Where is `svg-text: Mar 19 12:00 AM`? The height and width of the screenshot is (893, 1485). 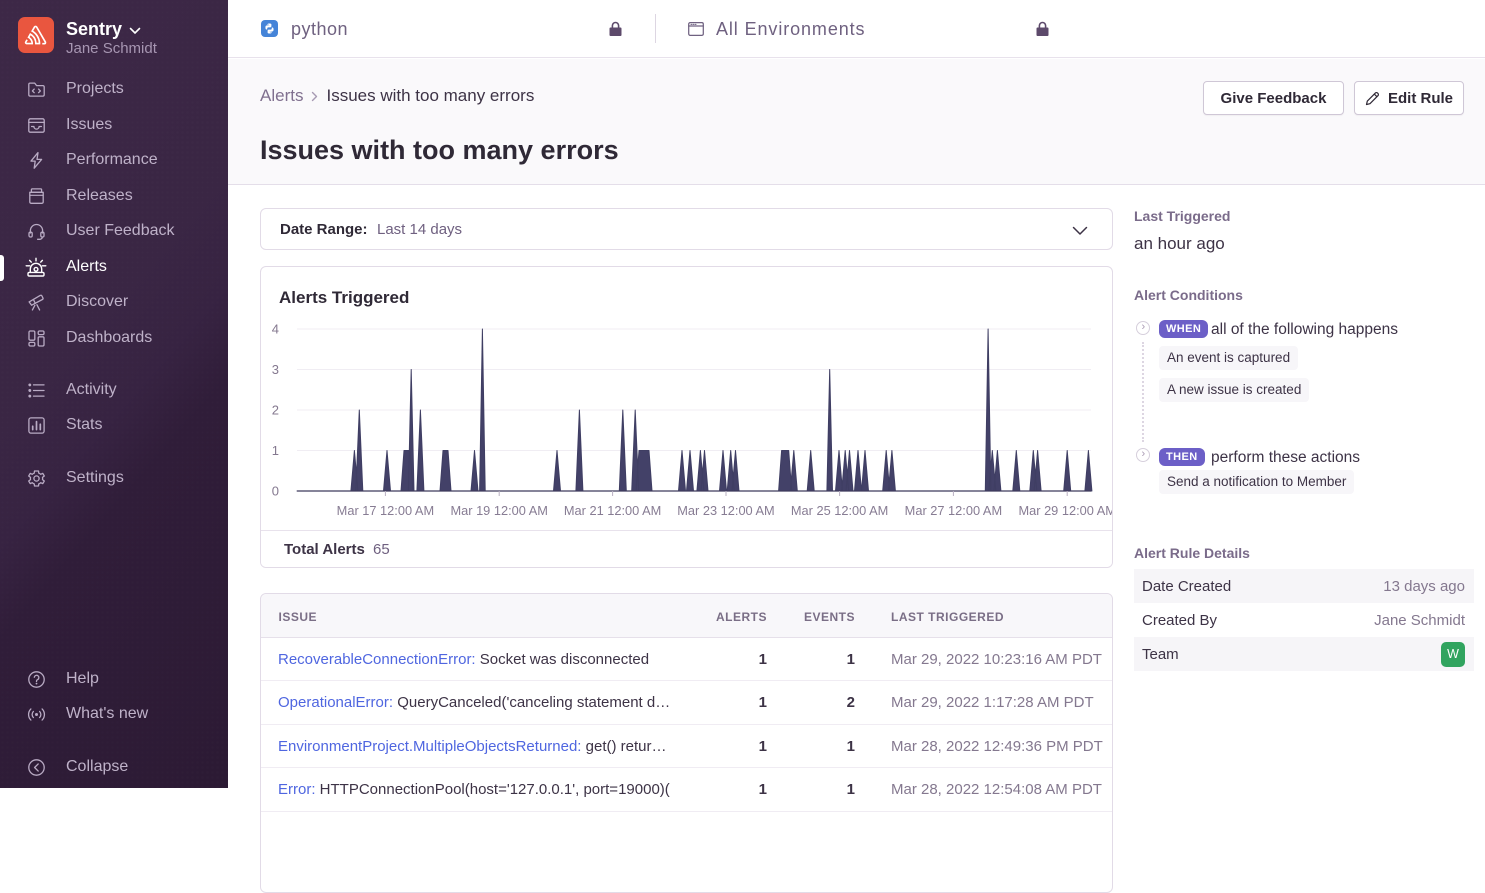
svg-text: Mar 19 12:00 AM is located at coordinates (498, 510).